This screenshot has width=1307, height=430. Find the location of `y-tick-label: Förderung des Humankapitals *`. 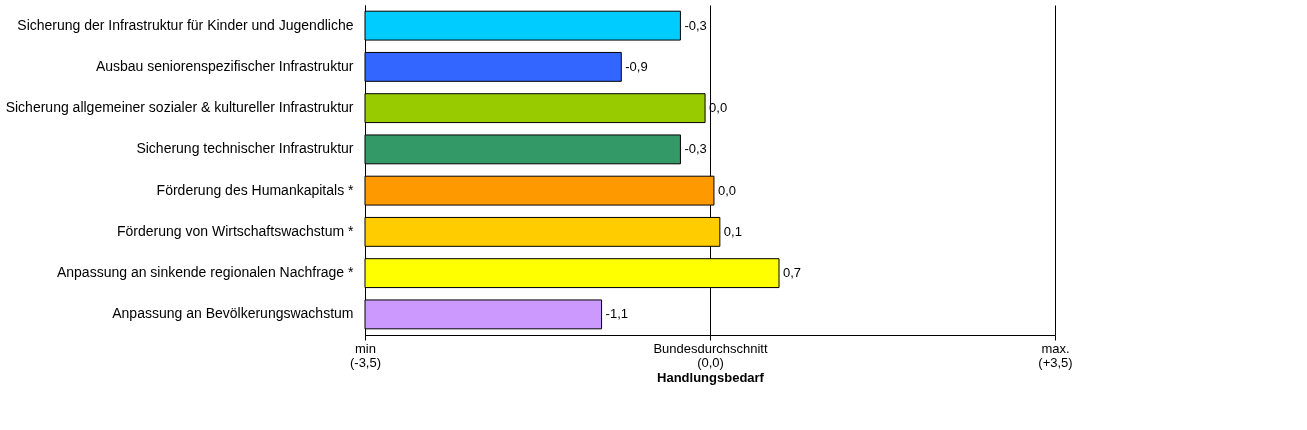

y-tick-label: Förderung des Humankapitals * is located at coordinates (255, 189).